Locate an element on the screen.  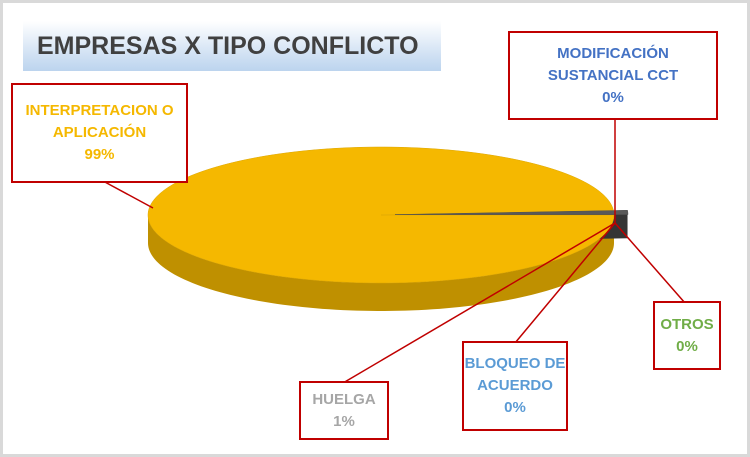
label-category: MODIFICACIÓN SUSTANCIAL CCT is located at coordinates (613, 64).